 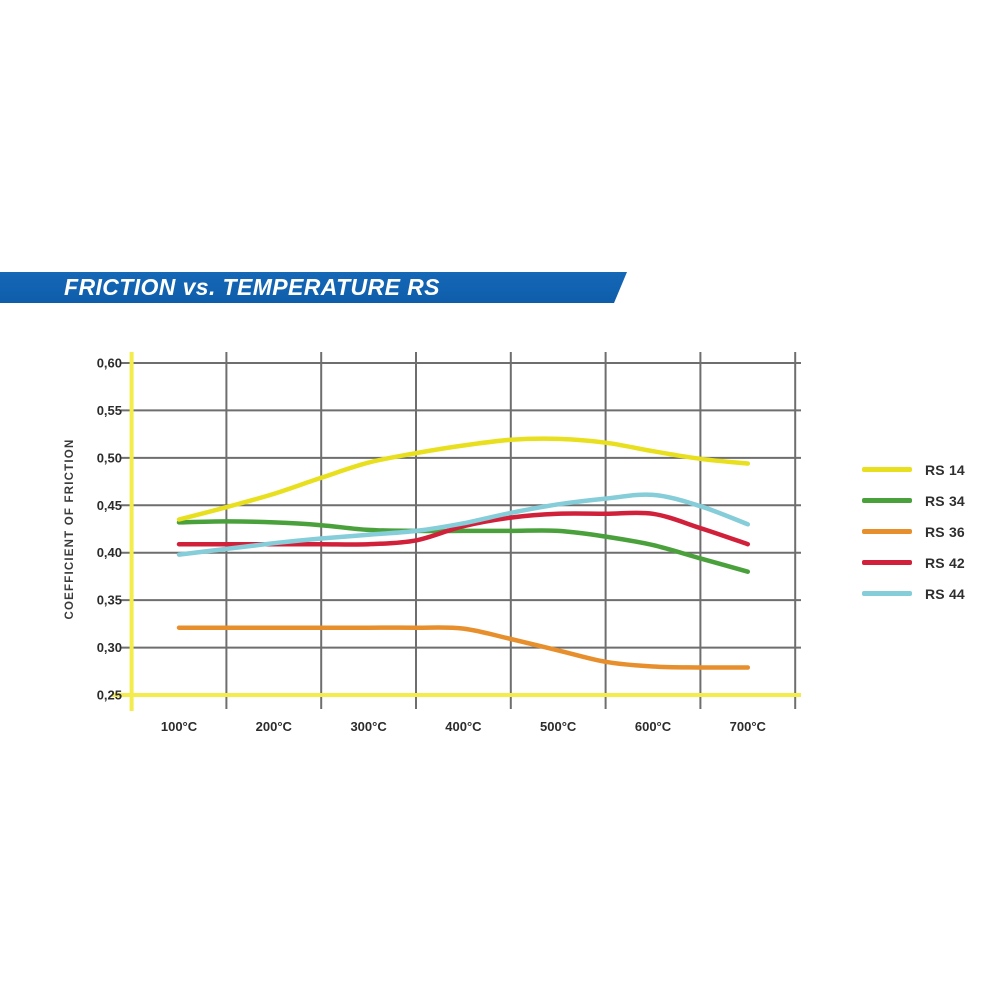 I want to click on y-tick-label: 0,45, so click(x=109, y=505).